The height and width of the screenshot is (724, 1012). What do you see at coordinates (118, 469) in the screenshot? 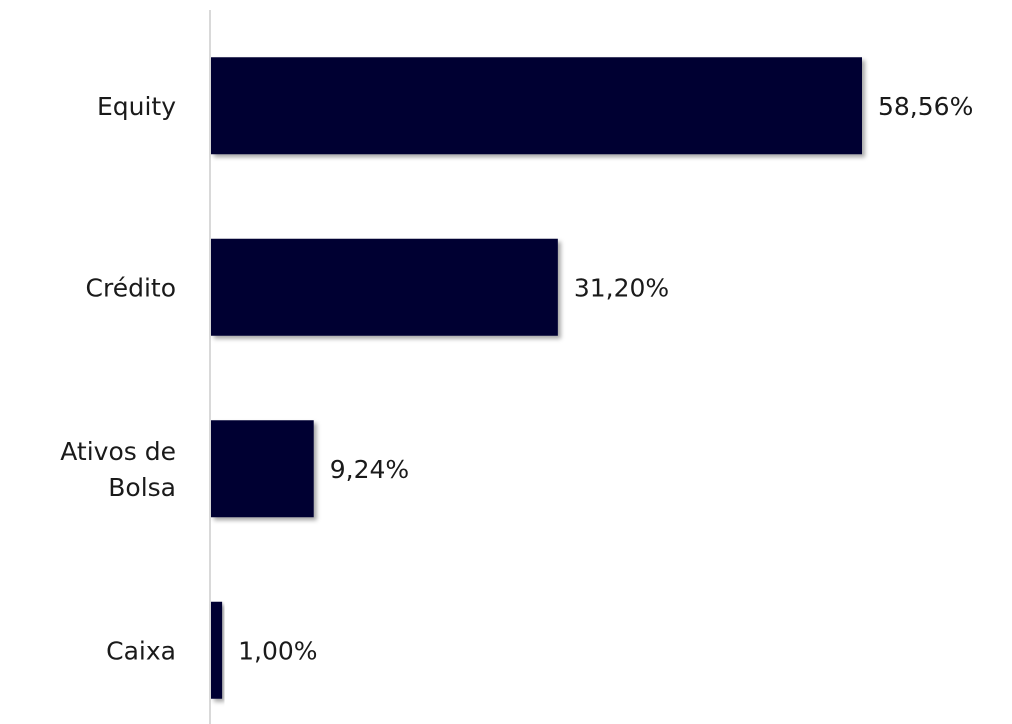
I see `category-label-2: Ativos de Bolsa` at bounding box center [118, 469].